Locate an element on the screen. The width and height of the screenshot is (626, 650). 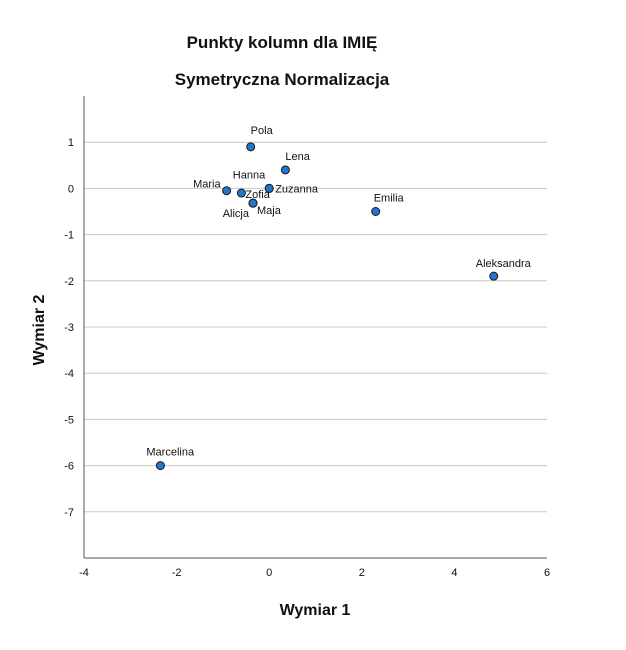
data-point-emilia is located at coordinates (376, 211).